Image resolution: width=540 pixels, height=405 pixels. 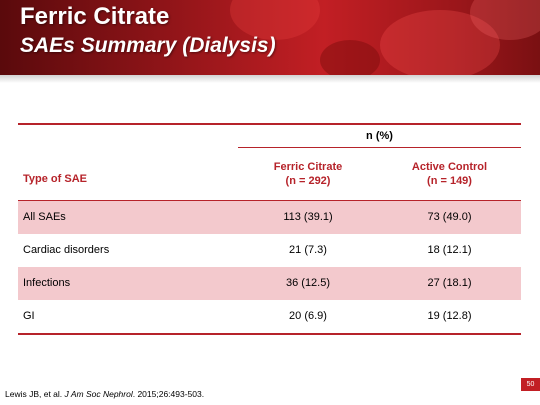 What do you see at coordinates (449, 180) in the screenshot?
I see `column-n: (n = 149)` at bounding box center [449, 180].